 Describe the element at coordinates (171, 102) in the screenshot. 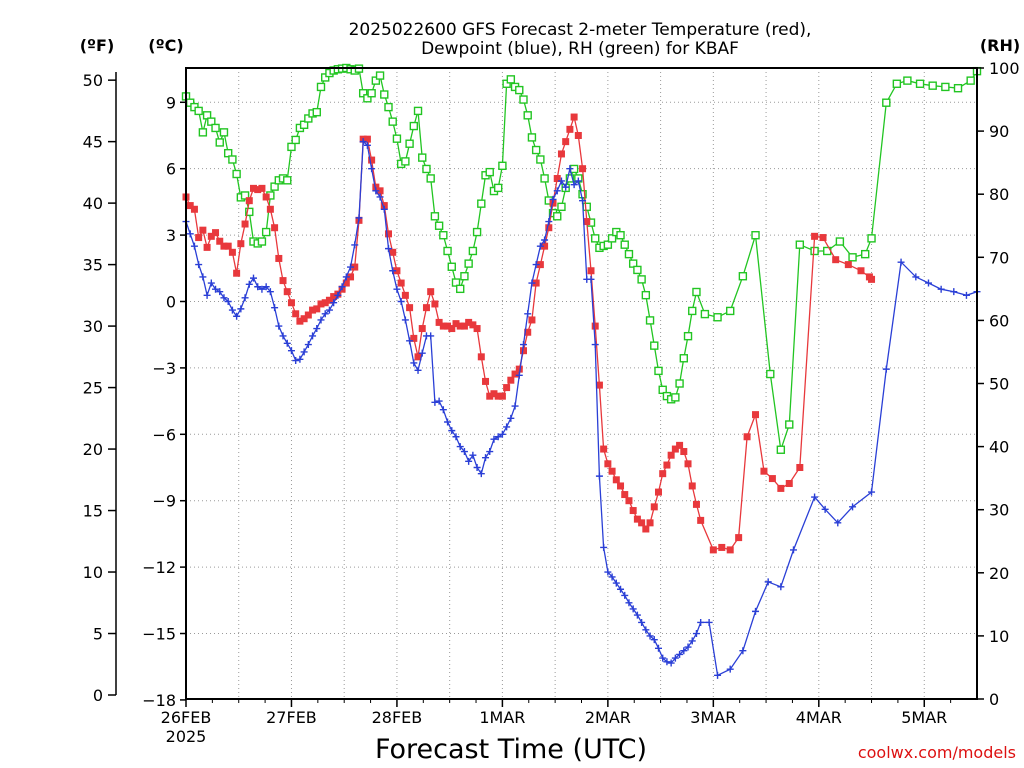

I see `c-axis-tick-label: 9` at that location.